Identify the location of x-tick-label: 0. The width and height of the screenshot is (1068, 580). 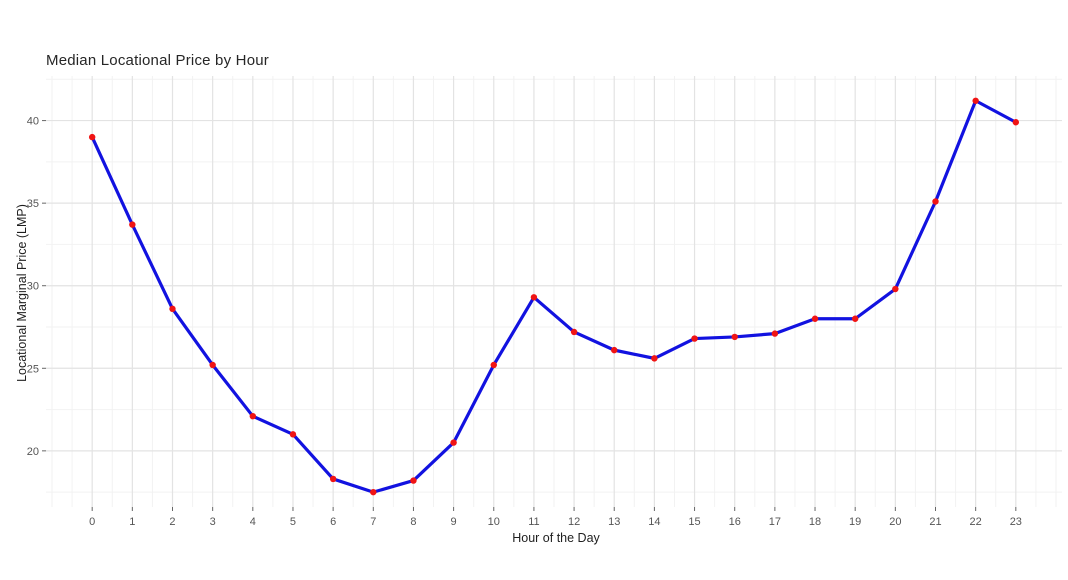
(92, 522).